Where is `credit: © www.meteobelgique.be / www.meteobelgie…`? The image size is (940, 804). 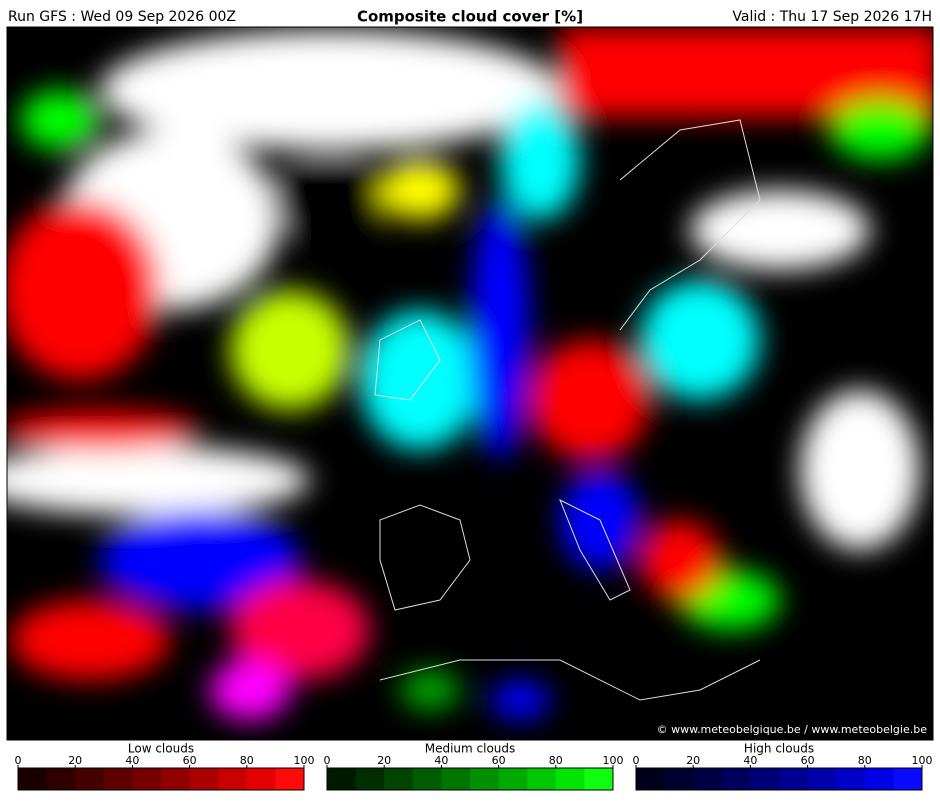
credit: © www.meteobelgique.be / www.meteobelgie… is located at coordinates (792, 729).